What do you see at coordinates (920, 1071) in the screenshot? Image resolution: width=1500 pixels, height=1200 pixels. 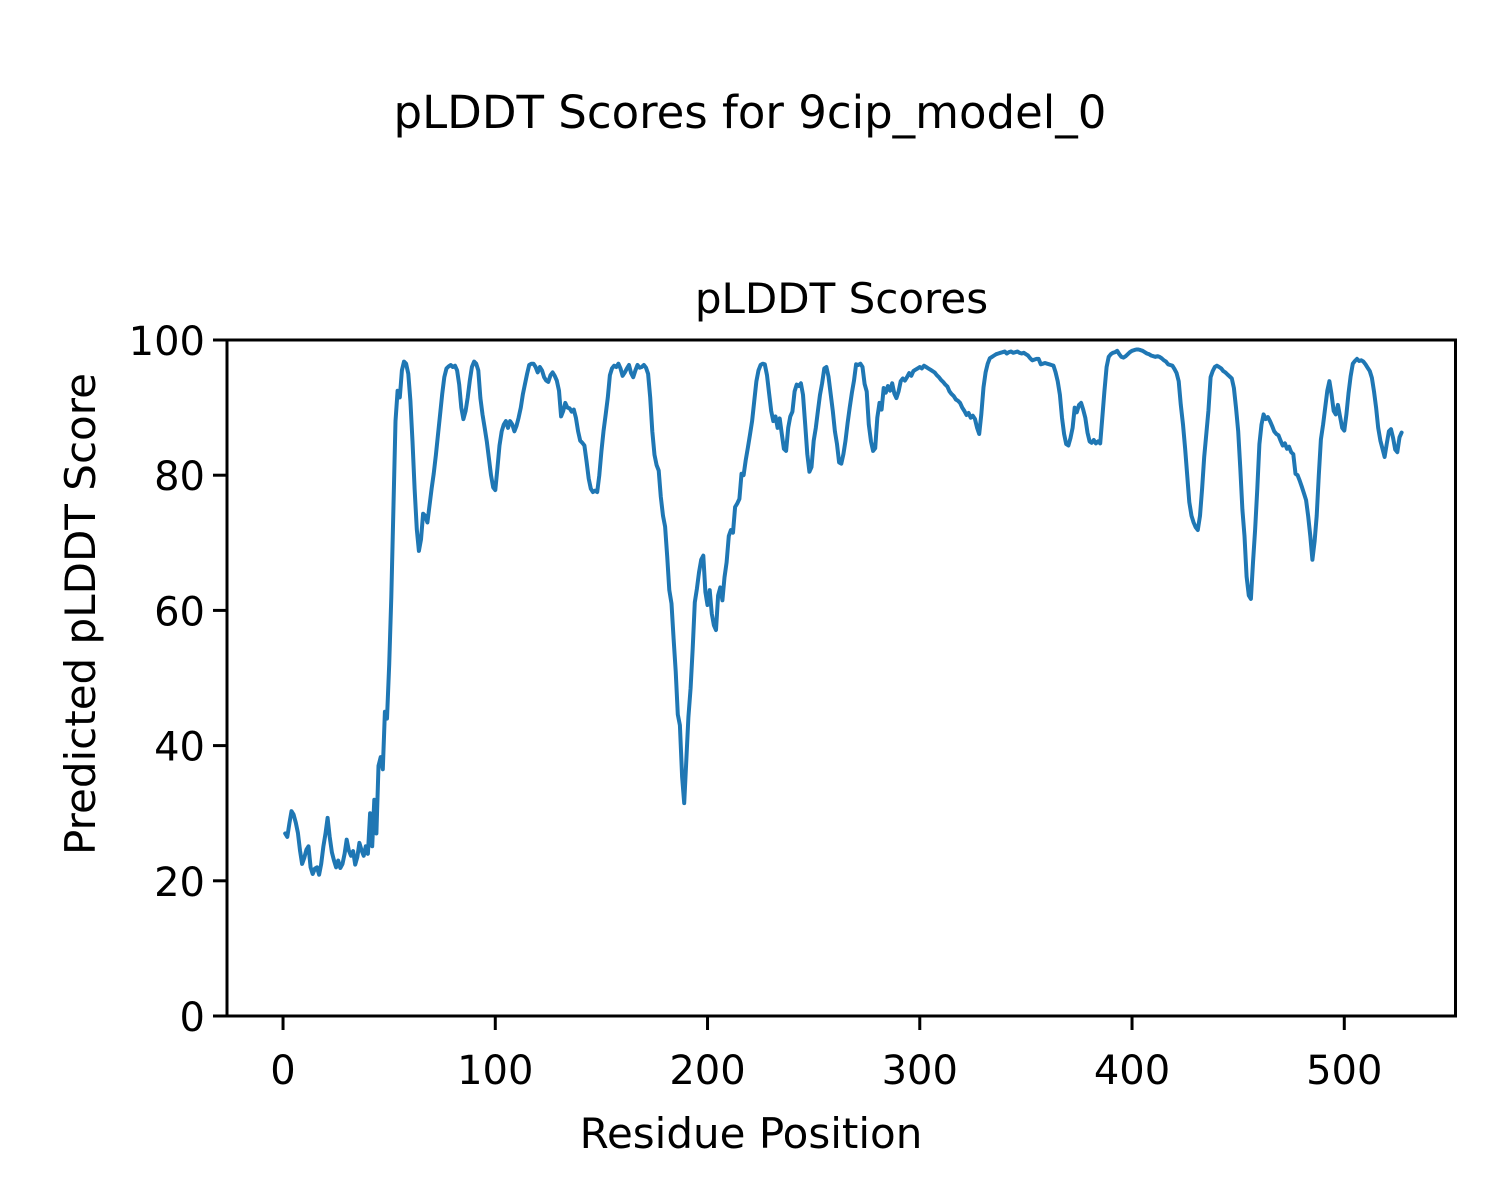 I see `x-tick-label: 300` at bounding box center [920, 1071].